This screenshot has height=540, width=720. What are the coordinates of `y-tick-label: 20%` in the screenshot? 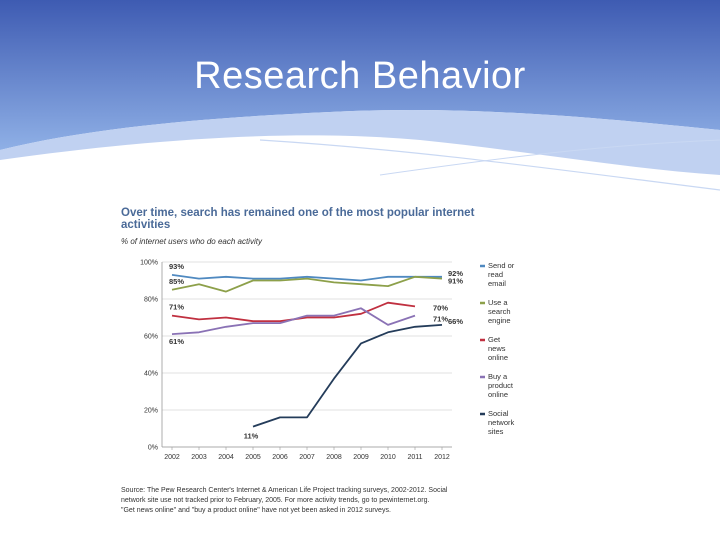 It's located at (151, 411).